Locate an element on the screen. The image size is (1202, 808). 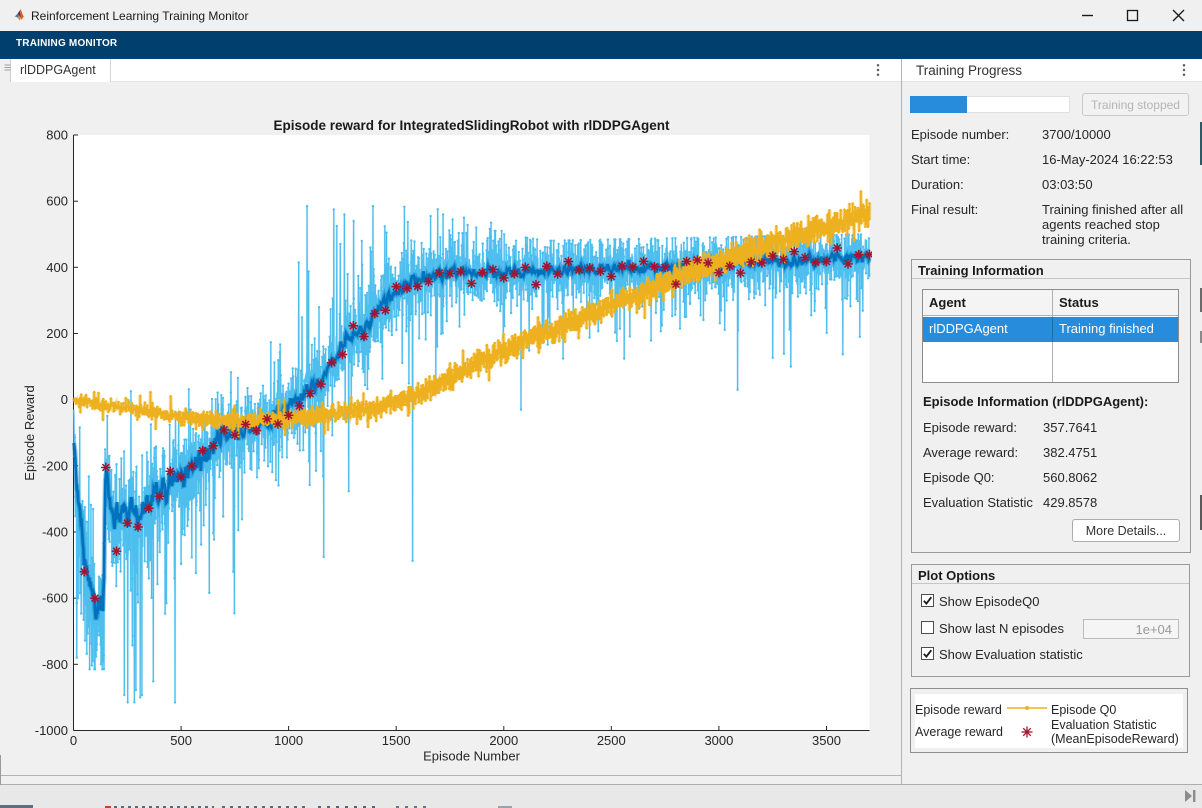
svg-text: 1500 is located at coordinates (396, 740).